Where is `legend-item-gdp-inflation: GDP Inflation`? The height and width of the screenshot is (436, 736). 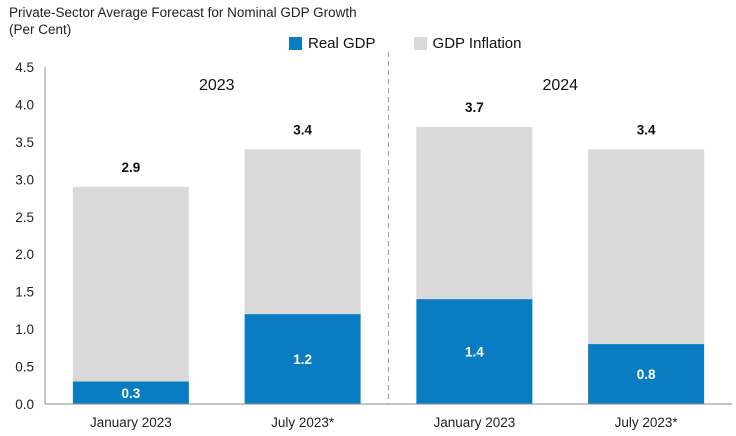 legend-item-gdp-inflation: GDP Inflation is located at coordinates (467, 43).